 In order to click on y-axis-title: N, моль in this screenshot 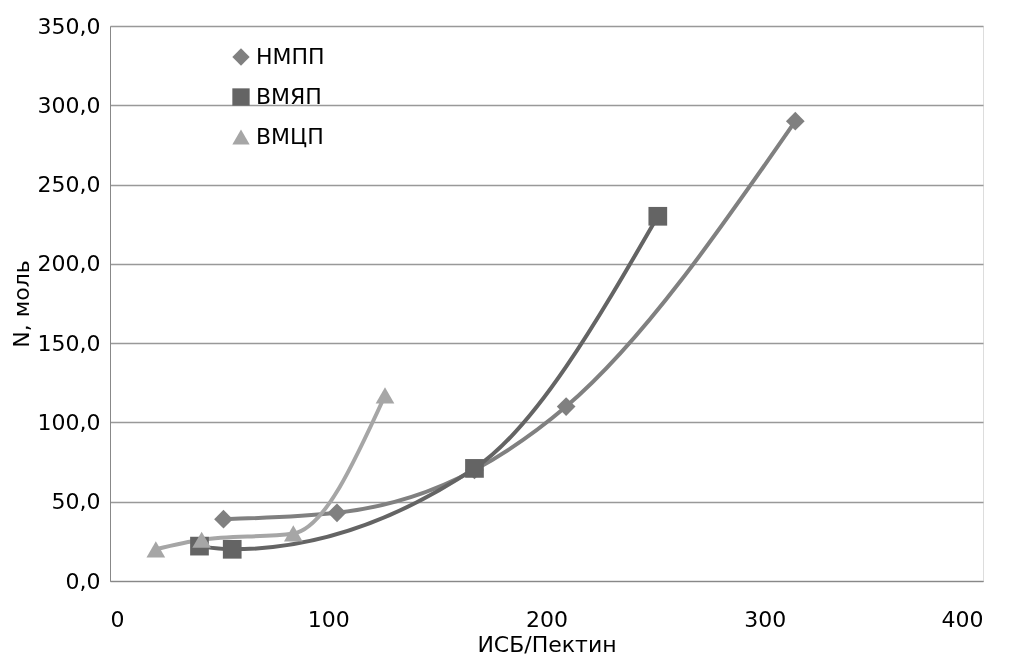, I will do `click(21, 304)`.